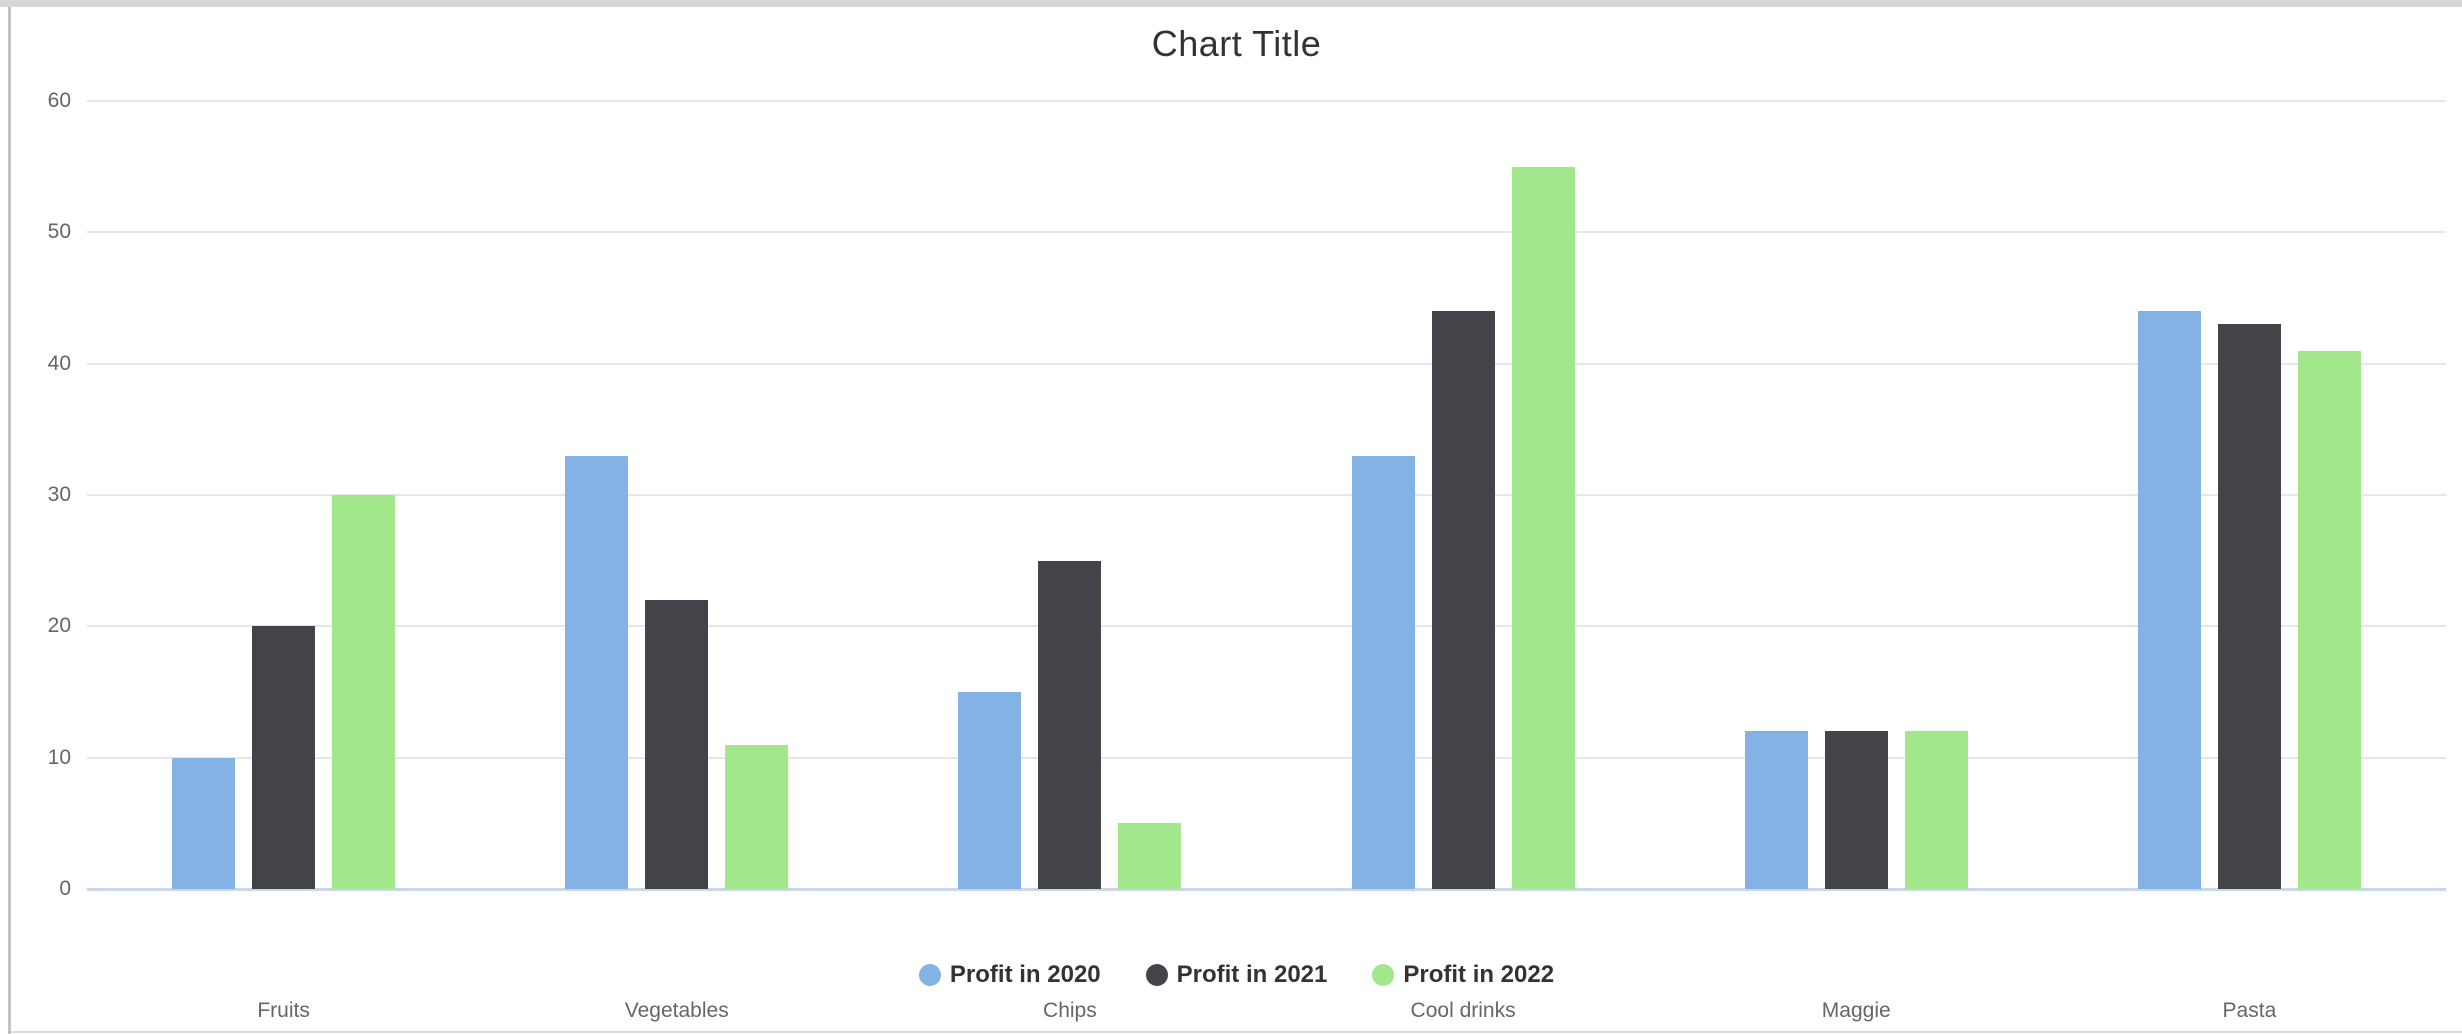 This screenshot has height=1034, width=2462. What do you see at coordinates (2169, 600) in the screenshot?
I see `bar-pasta-profit-in-2020` at bounding box center [2169, 600].